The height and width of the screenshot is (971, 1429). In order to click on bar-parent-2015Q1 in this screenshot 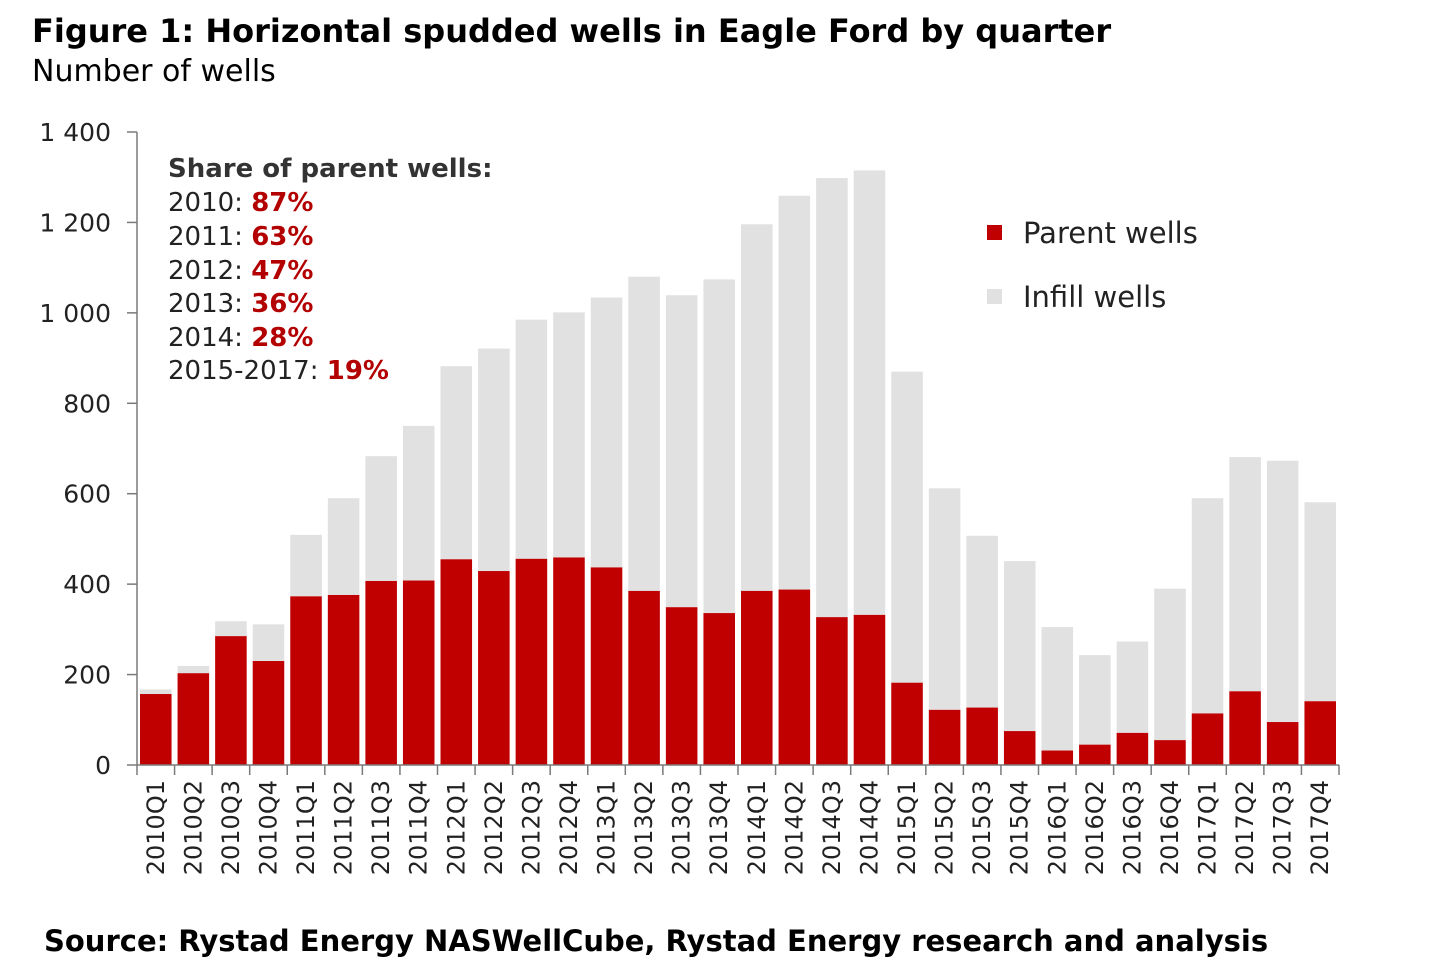, I will do `click(907, 723)`.